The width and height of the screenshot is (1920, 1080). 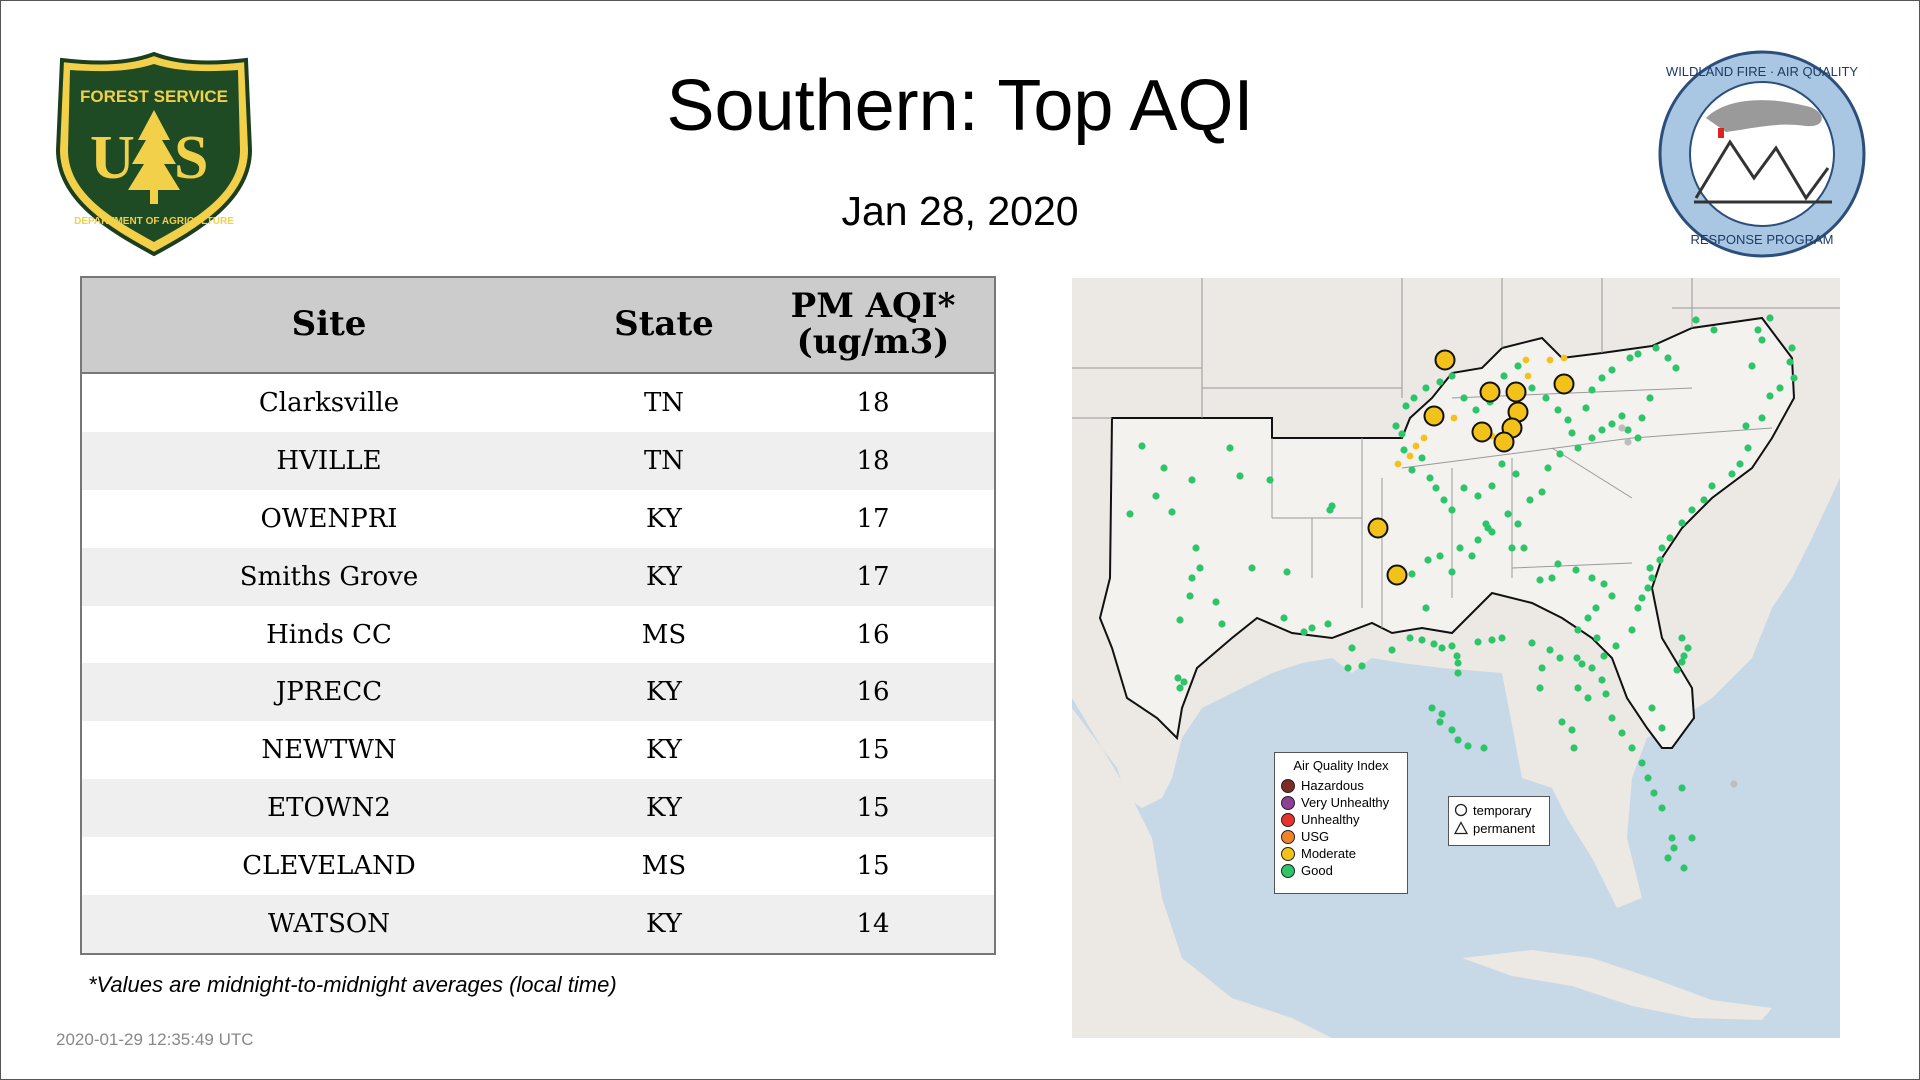 What do you see at coordinates (664, 326) in the screenshot?
I see `header-state: State` at bounding box center [664, 326].